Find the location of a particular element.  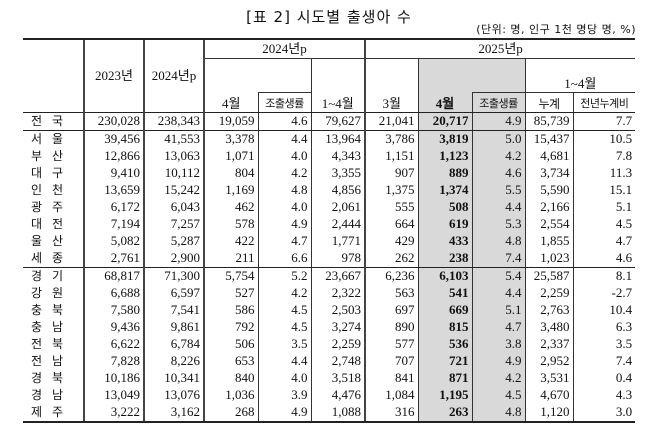

cell-y2023: 12,866 is located at coordinates (113, 156).